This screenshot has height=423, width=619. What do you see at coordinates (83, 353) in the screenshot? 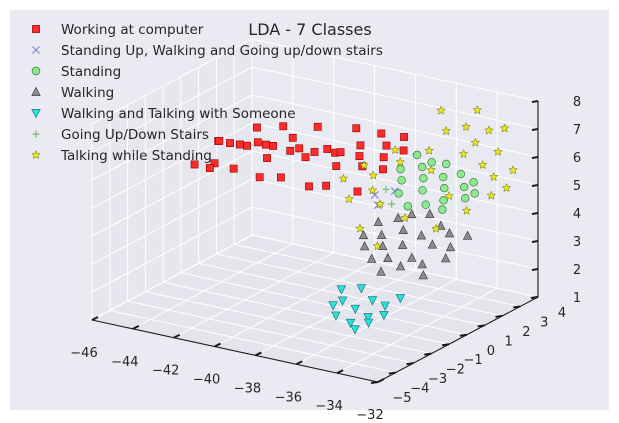
I see `x-tick-label: −46` at bounding box center [83, 353].